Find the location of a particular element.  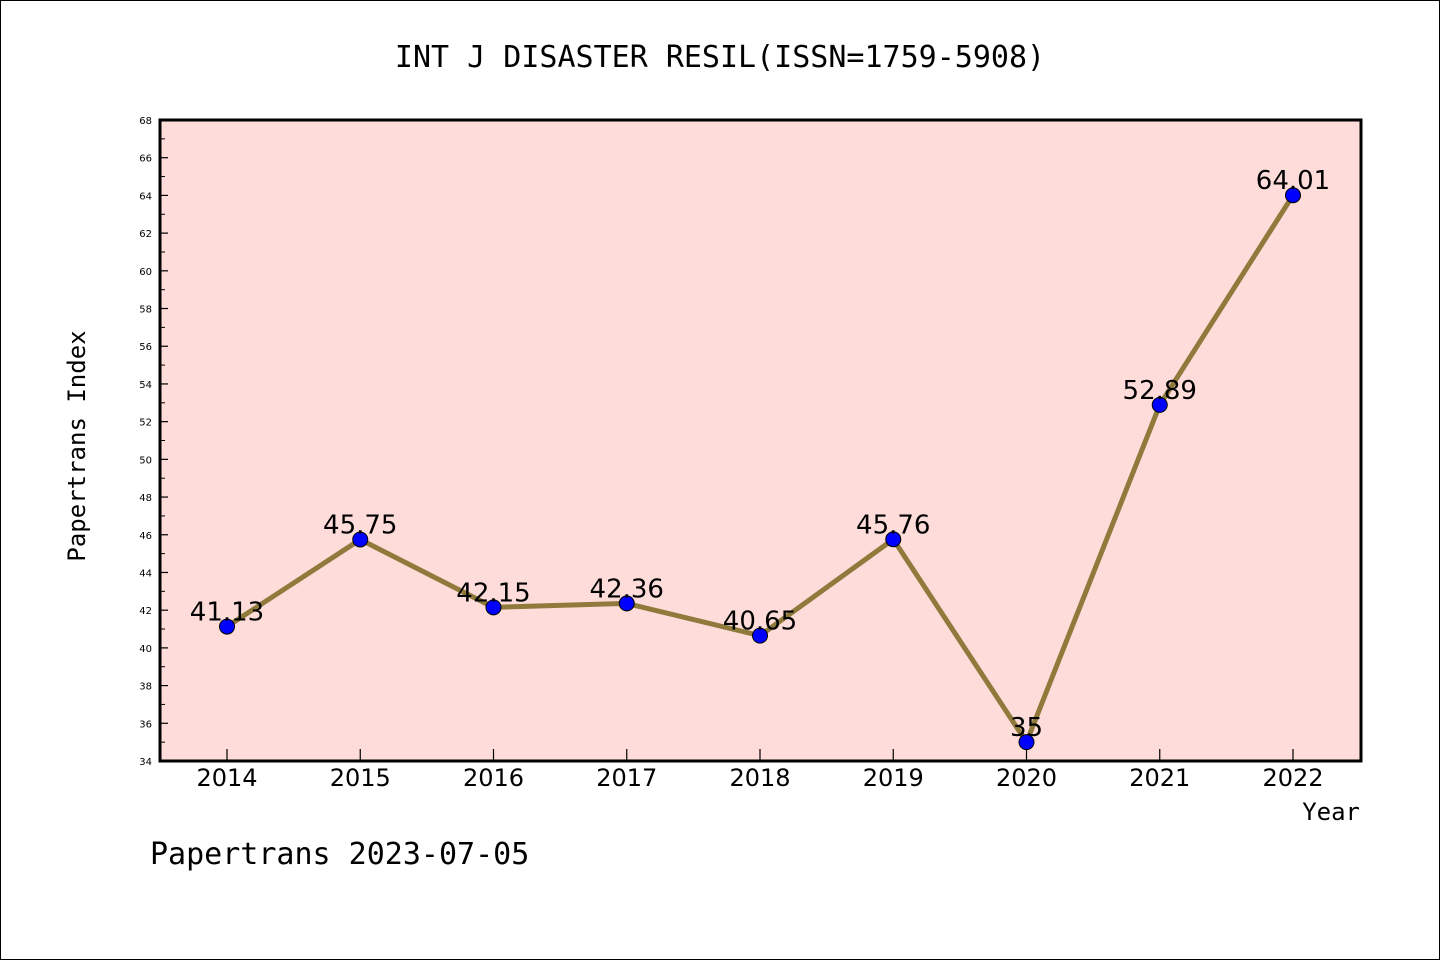

y-tick-label: 44 is located at coordinates (145, 573).